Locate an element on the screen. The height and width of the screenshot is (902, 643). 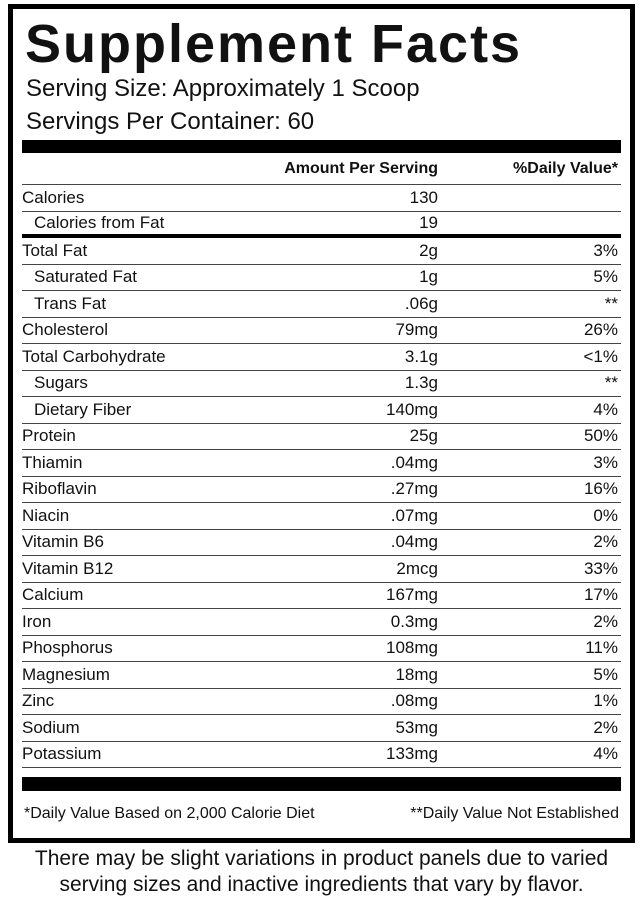
amount: 140mg is located at coordinates (412, 409).